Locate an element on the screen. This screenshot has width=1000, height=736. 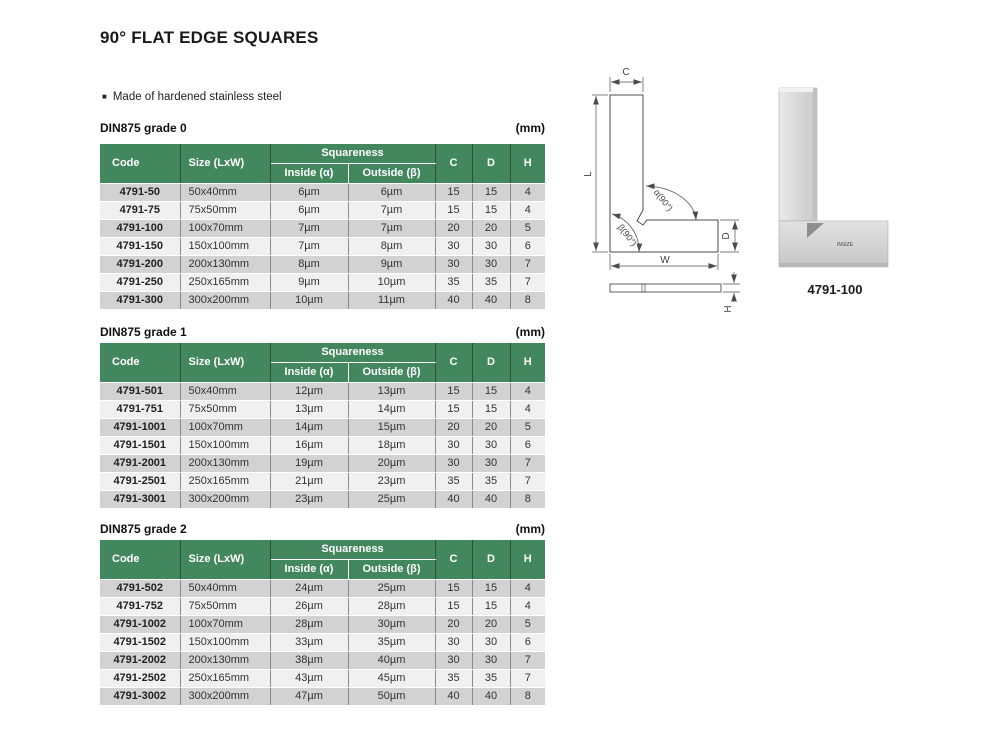
cell-outside: 28µm is located at coordinates (392, 606).